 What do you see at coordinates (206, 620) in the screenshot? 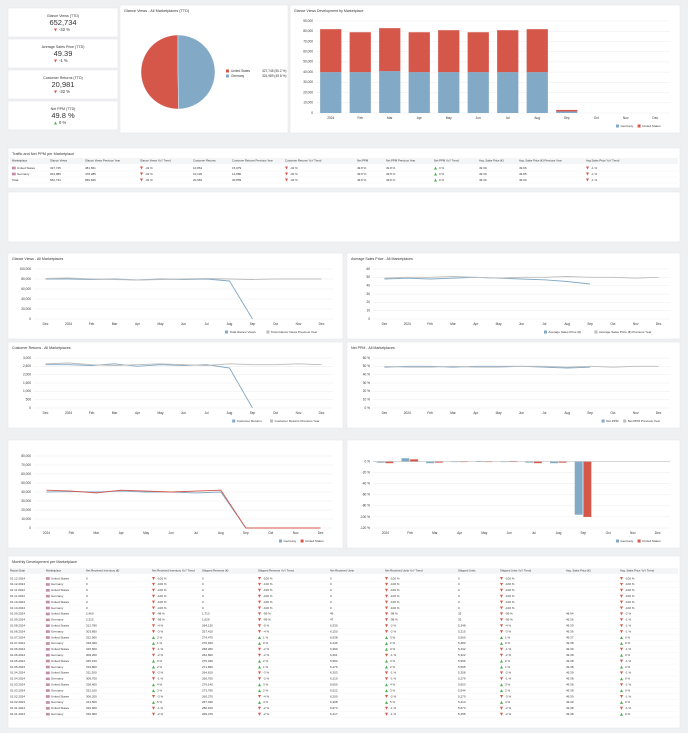
I see `table-cell: 1,629` at bounding box center [206, 620].